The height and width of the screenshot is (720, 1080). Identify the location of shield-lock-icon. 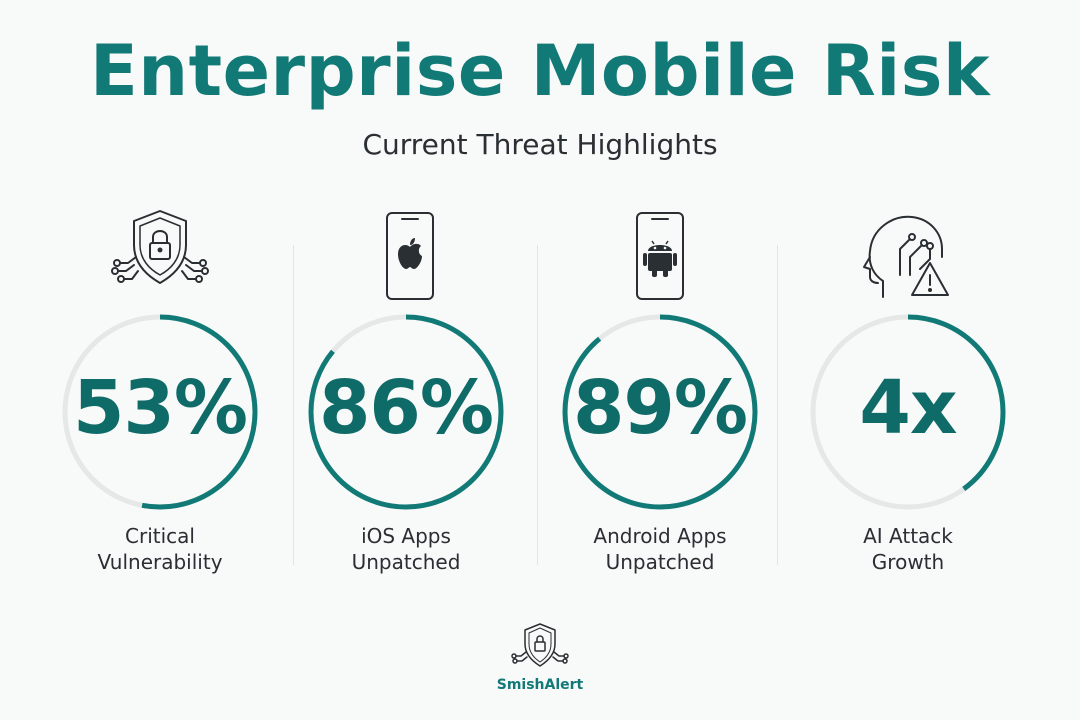
(160, 247).